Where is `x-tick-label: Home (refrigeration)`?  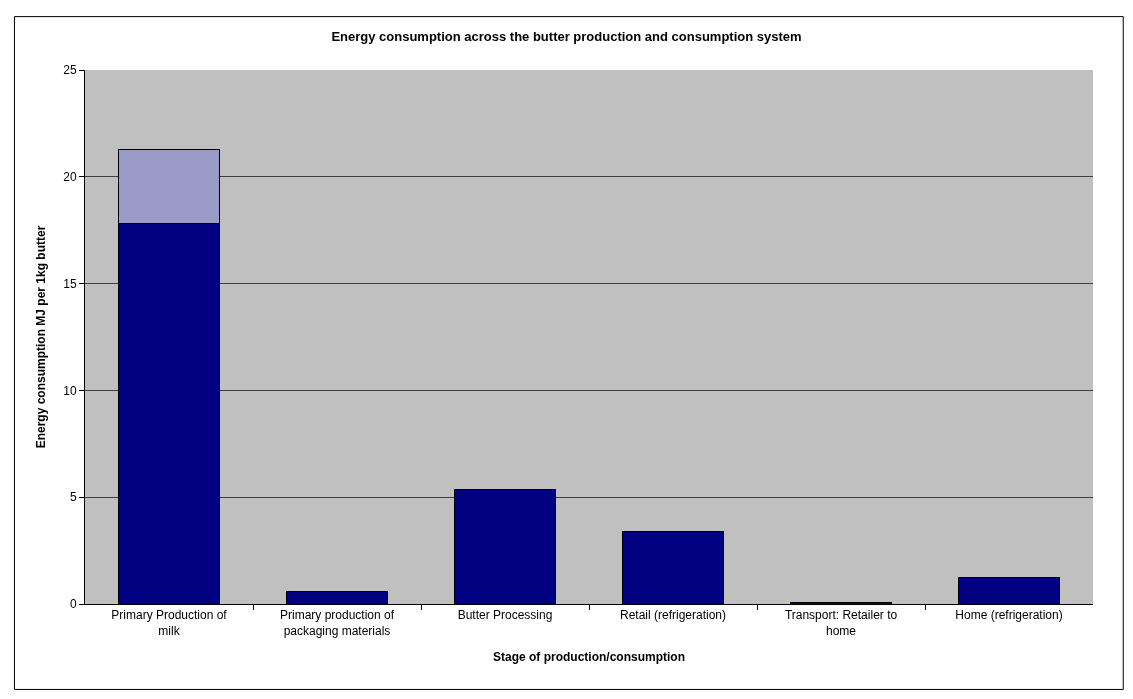
x-tick-label: Home (refrigeration) is located at coordinates (1009, 615).